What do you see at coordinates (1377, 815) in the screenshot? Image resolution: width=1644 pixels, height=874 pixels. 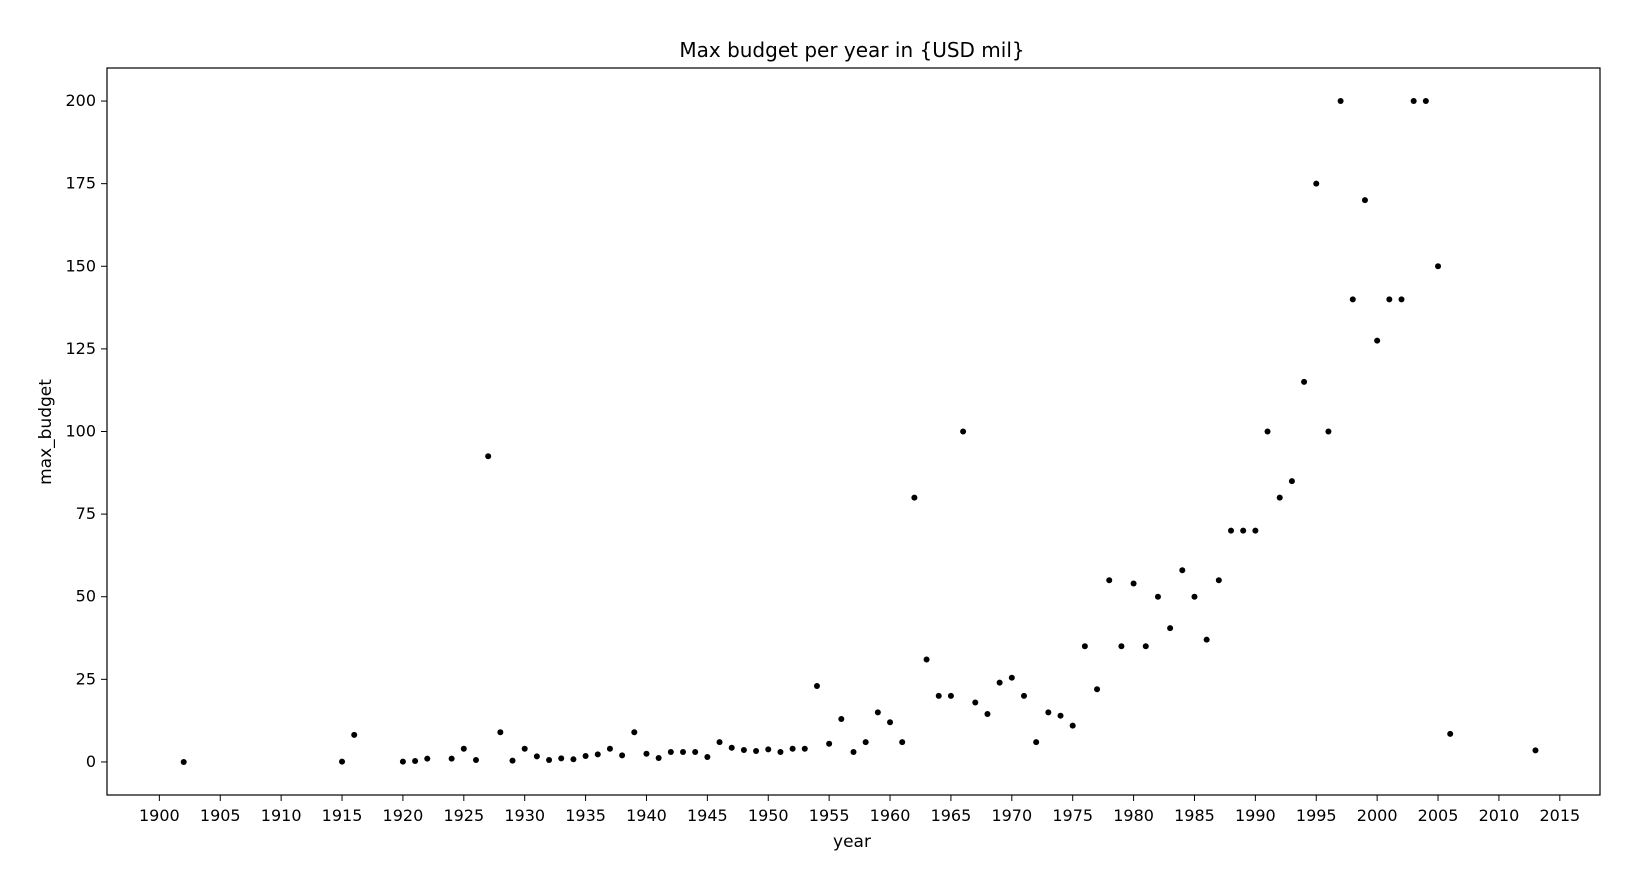 I see `x-tick-label: 2000` at bounding box center [1377, 815].